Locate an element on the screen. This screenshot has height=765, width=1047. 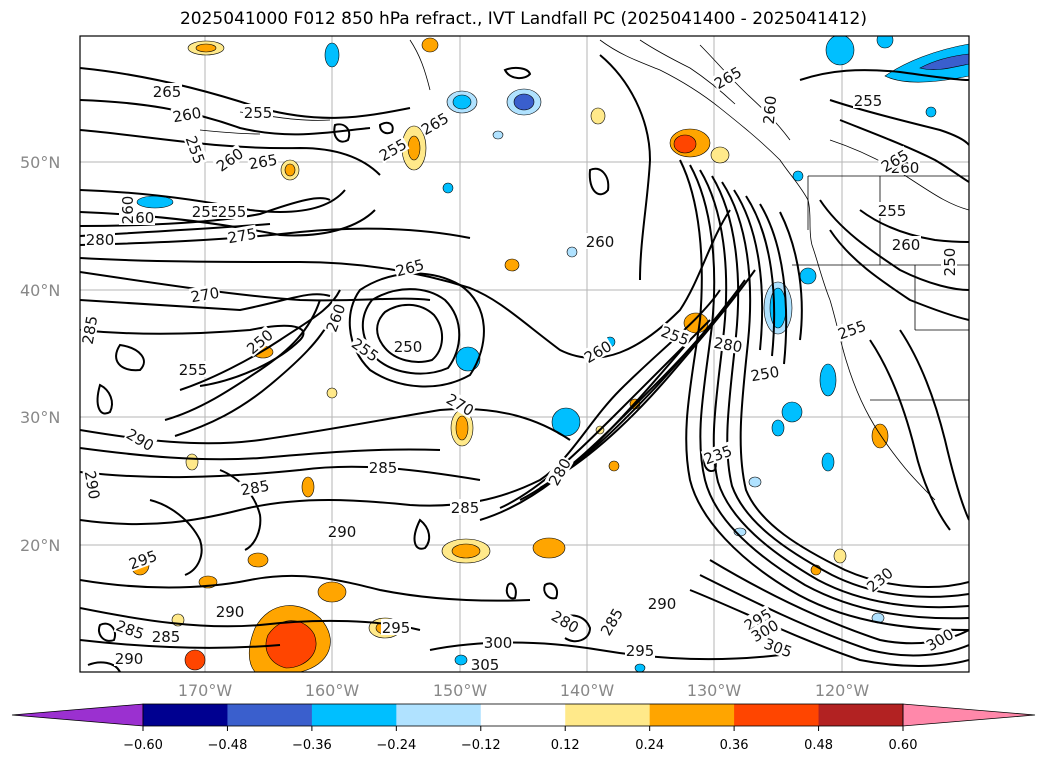
contour-label: 275 is located at coordinates (241, 235).